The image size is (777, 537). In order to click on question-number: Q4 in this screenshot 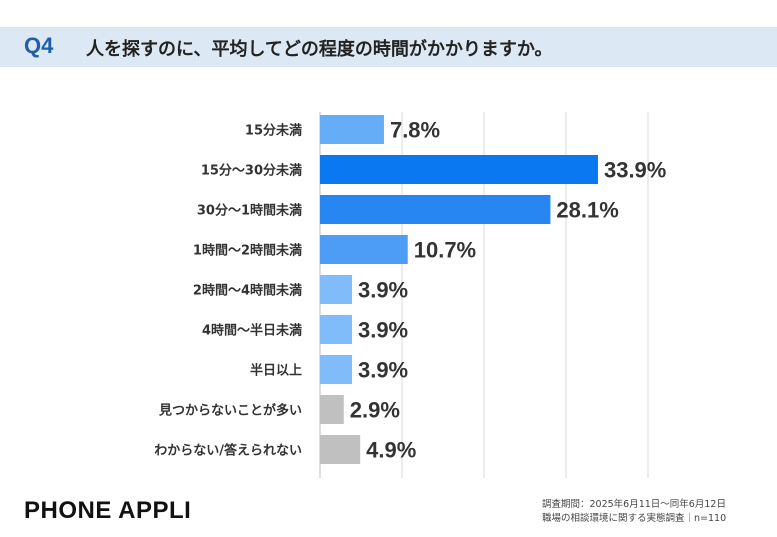, I will do `click(39, 45)`.